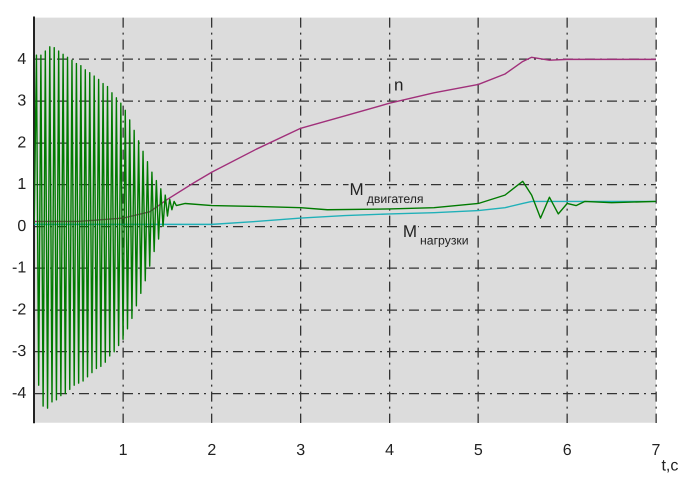  I want to click on y-tick-label: 2, so click(21, 143).